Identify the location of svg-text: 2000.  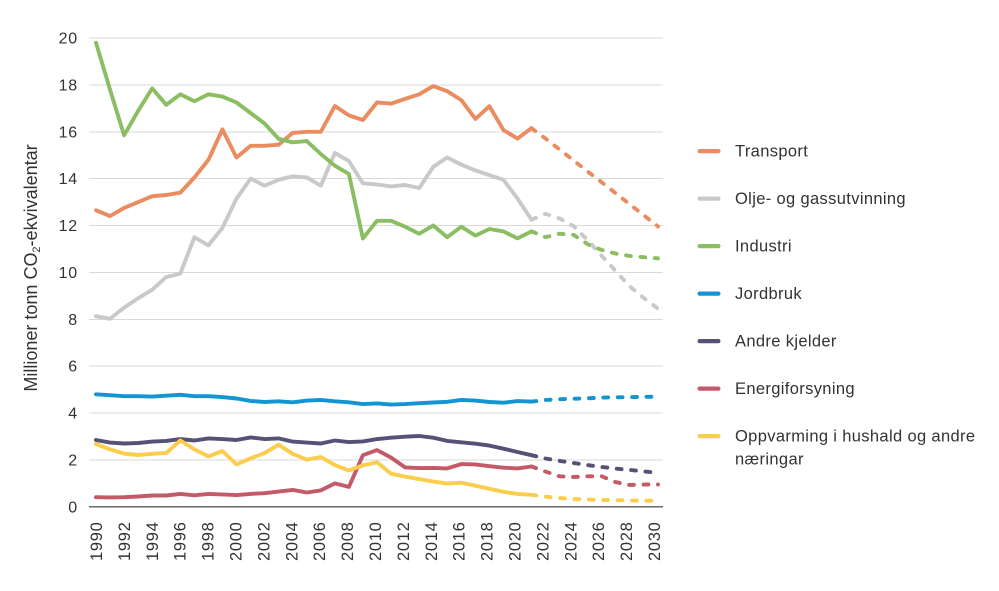
(237, 542).